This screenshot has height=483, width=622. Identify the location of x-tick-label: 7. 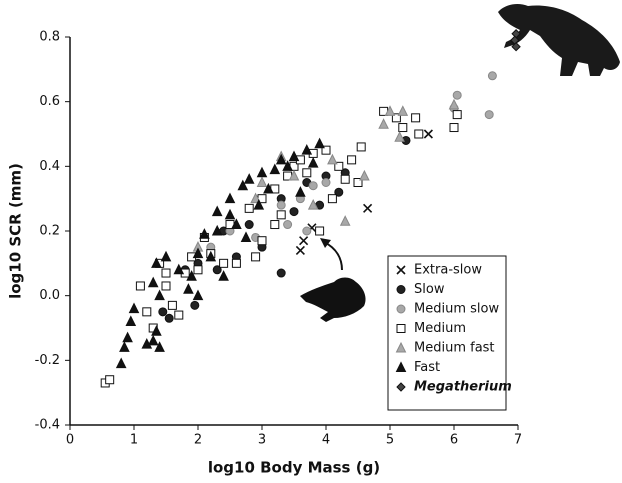
(518, 440).